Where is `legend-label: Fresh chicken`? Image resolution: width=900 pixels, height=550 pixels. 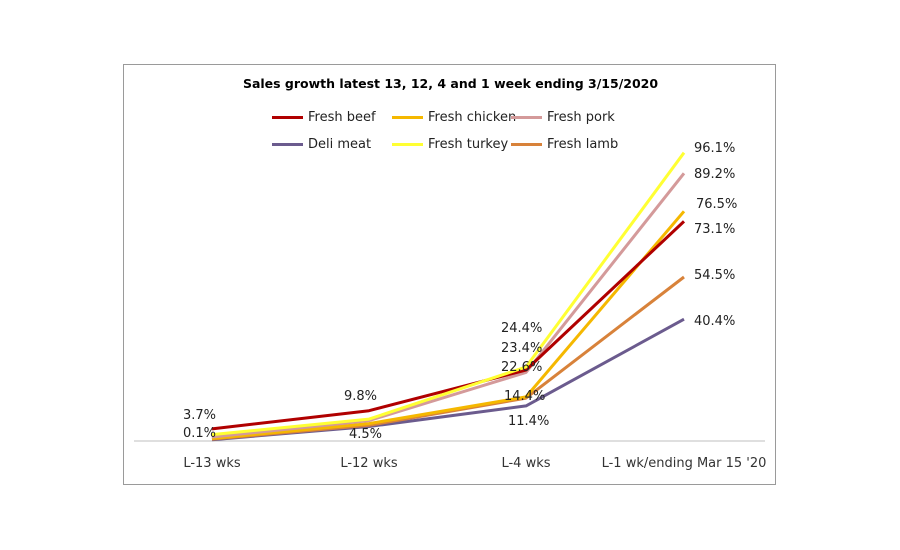 legend-label: Fresh chicken is located at coordinates (472, 117).